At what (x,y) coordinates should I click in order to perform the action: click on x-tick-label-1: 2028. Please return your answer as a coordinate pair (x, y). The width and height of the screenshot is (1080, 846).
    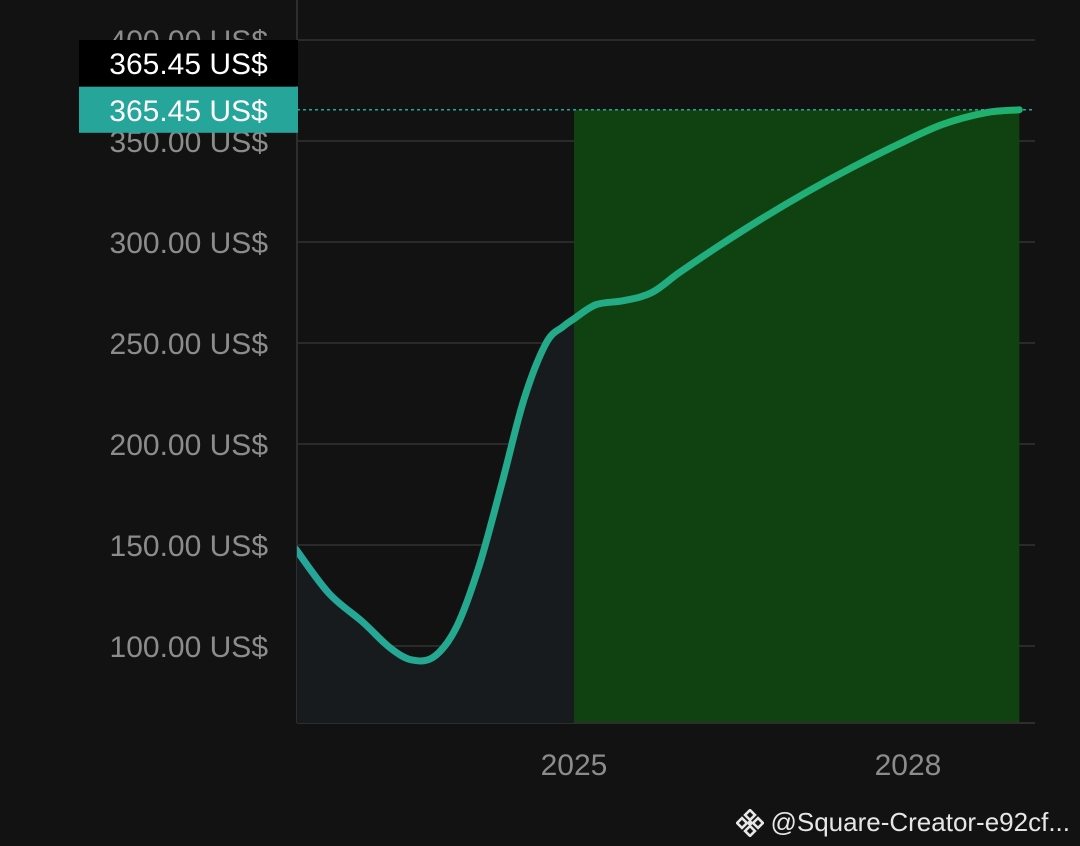
    Looking at the image, I should click on (908, 765).